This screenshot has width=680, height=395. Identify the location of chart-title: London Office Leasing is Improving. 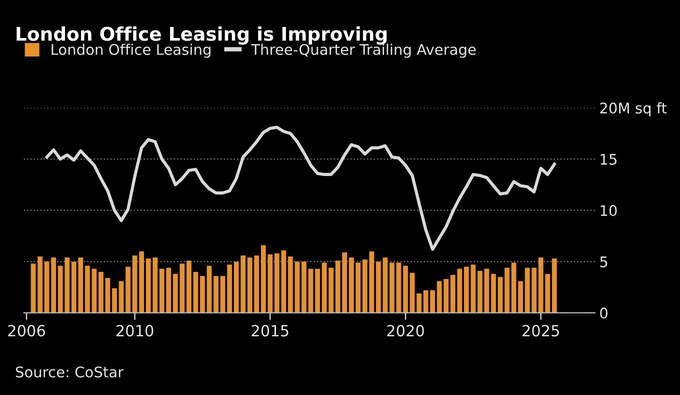
(201, 35).